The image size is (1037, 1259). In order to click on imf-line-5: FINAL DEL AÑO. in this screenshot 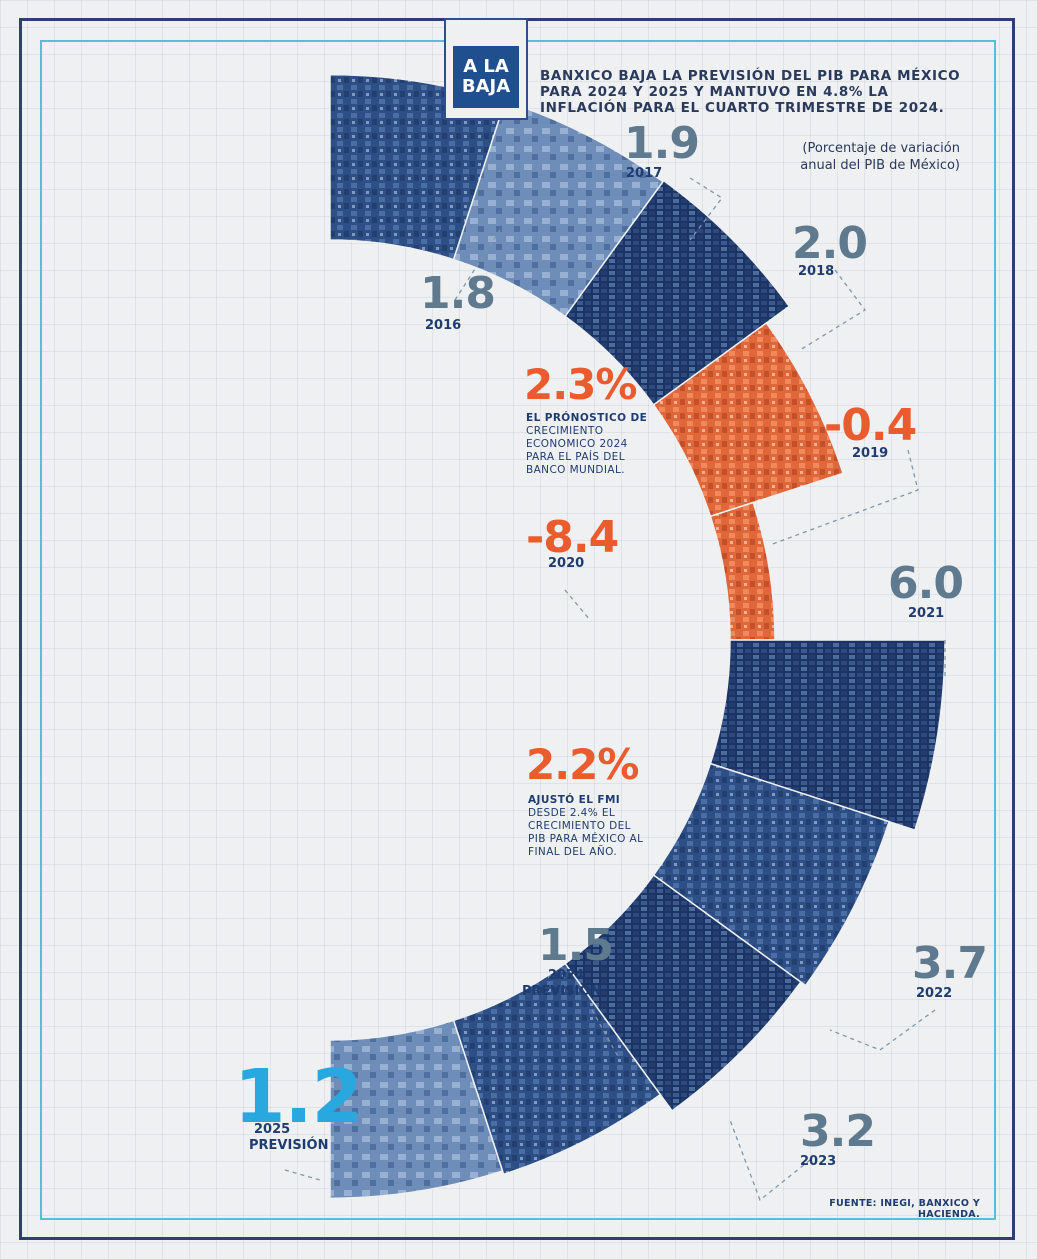, I will do `click(573, 852)`.